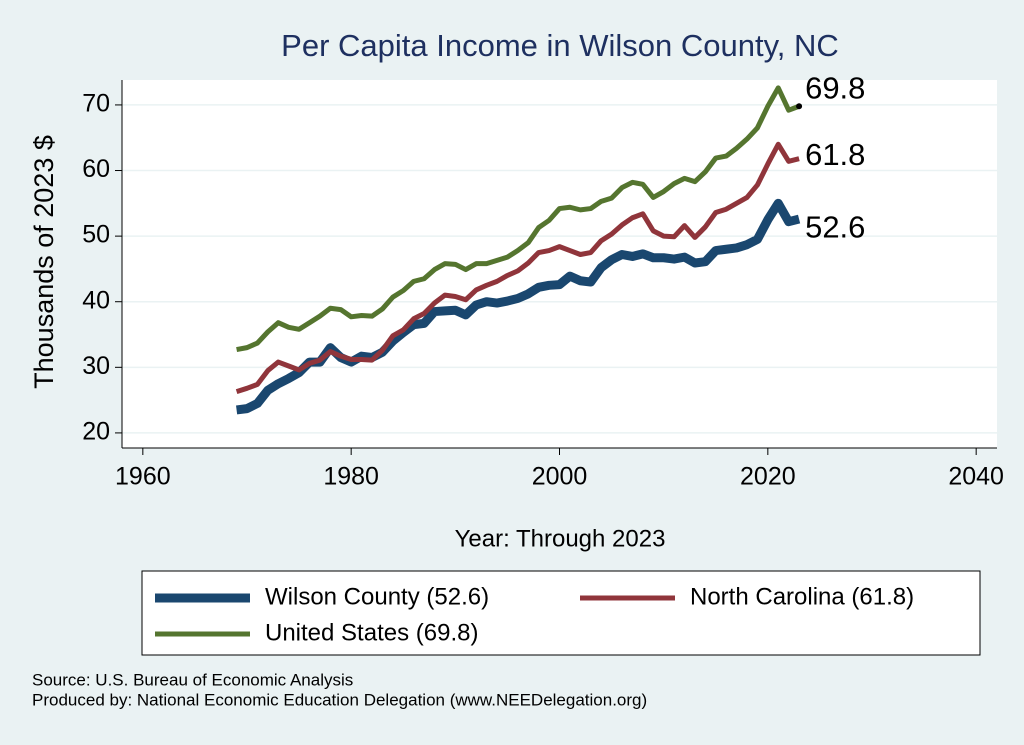  I want to click on y-tick-label: 70, so click(96, 104).